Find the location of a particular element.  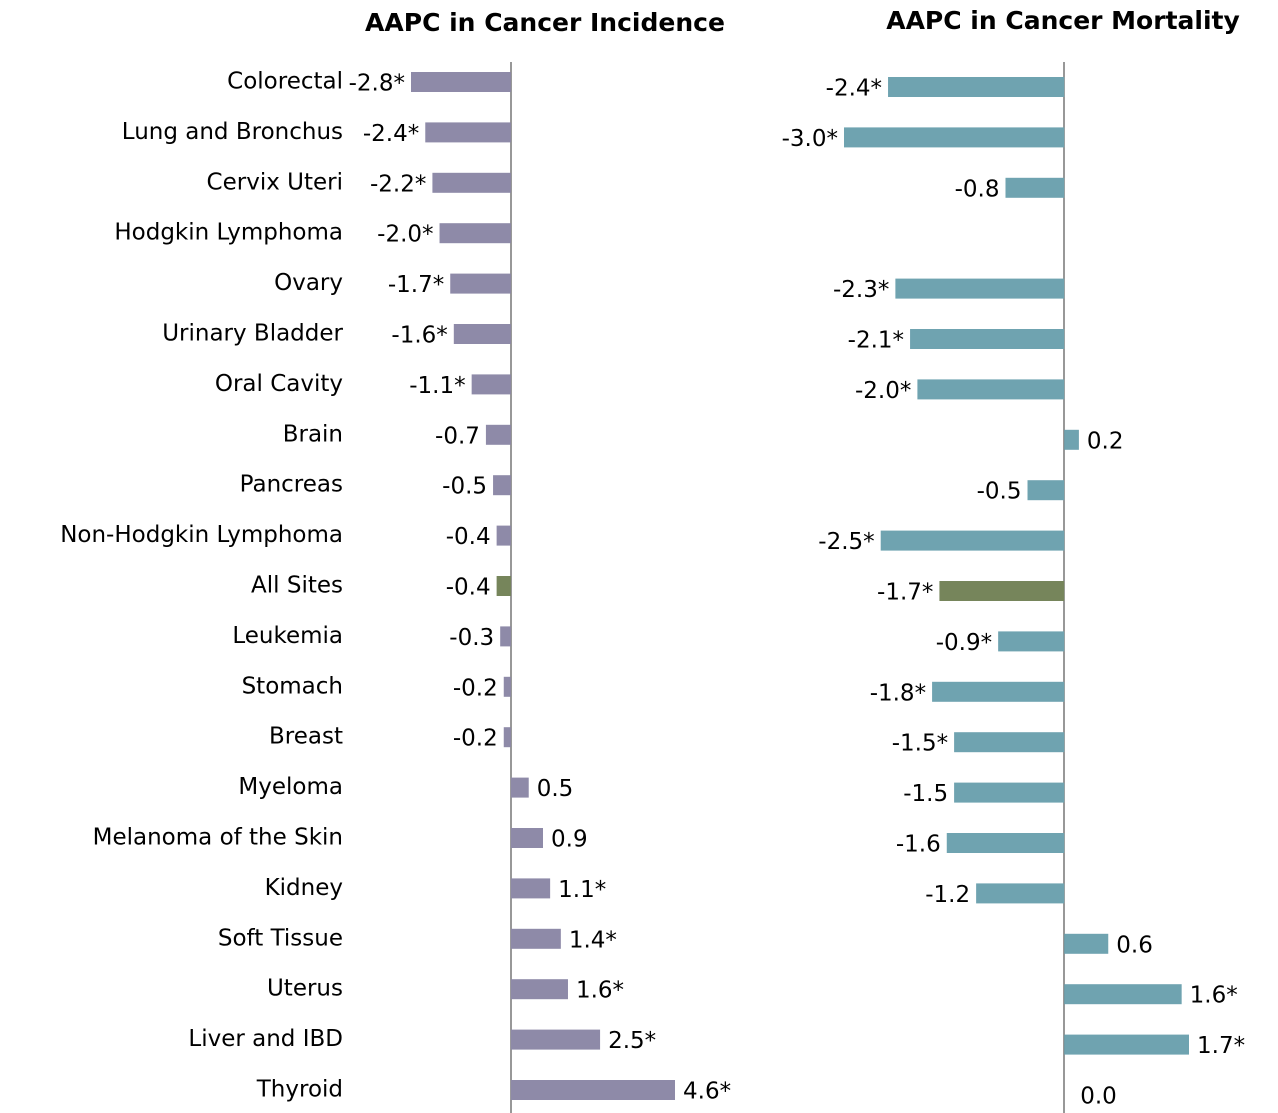

category-label: Myeloma is located at coordinates (290, 787).